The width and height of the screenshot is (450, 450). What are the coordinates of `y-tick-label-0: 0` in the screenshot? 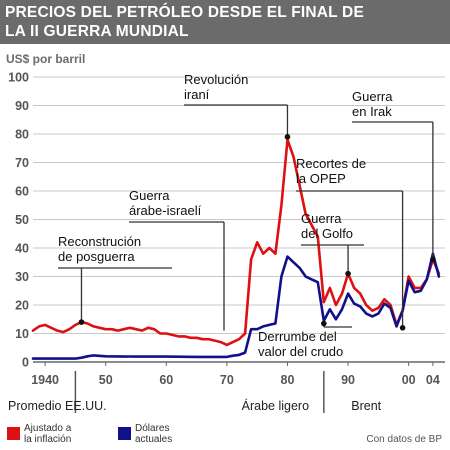 It's located at (25, 363).